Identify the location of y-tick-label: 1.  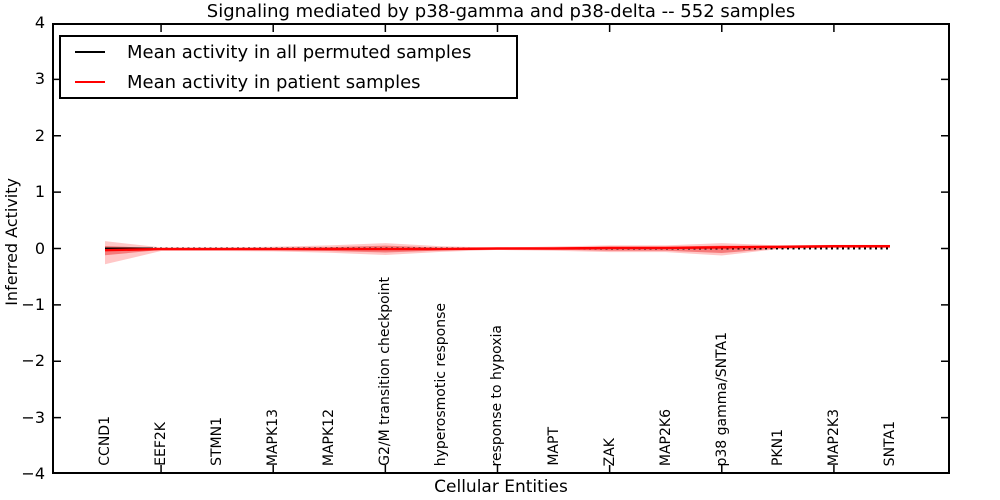
(39, 192).